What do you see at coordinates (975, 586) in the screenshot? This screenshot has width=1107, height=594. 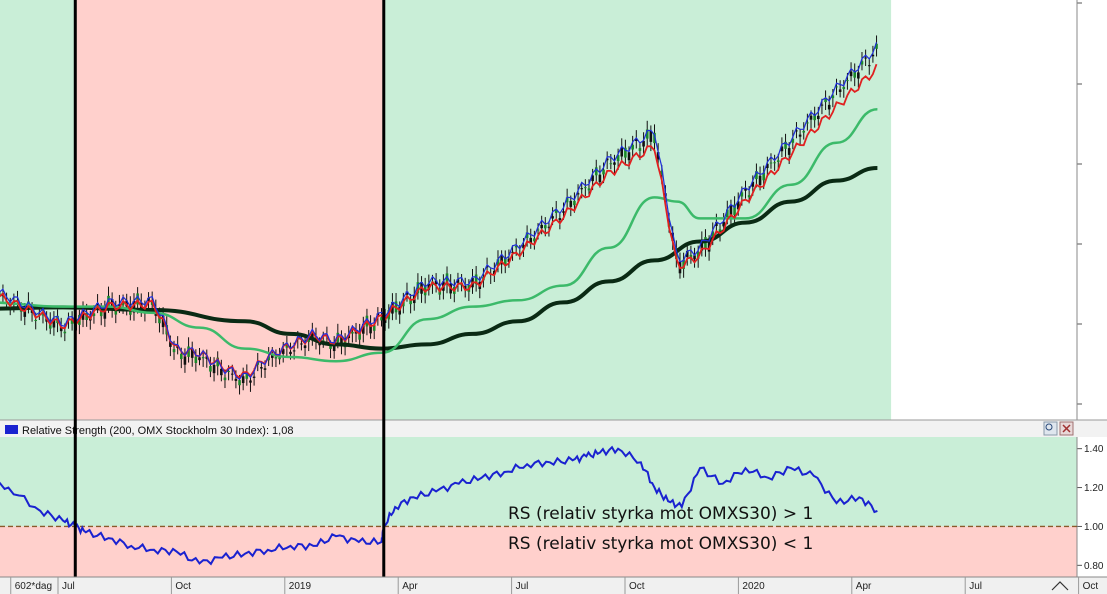 I see `x-label-9: Jul` at bounding box center [975, 586].